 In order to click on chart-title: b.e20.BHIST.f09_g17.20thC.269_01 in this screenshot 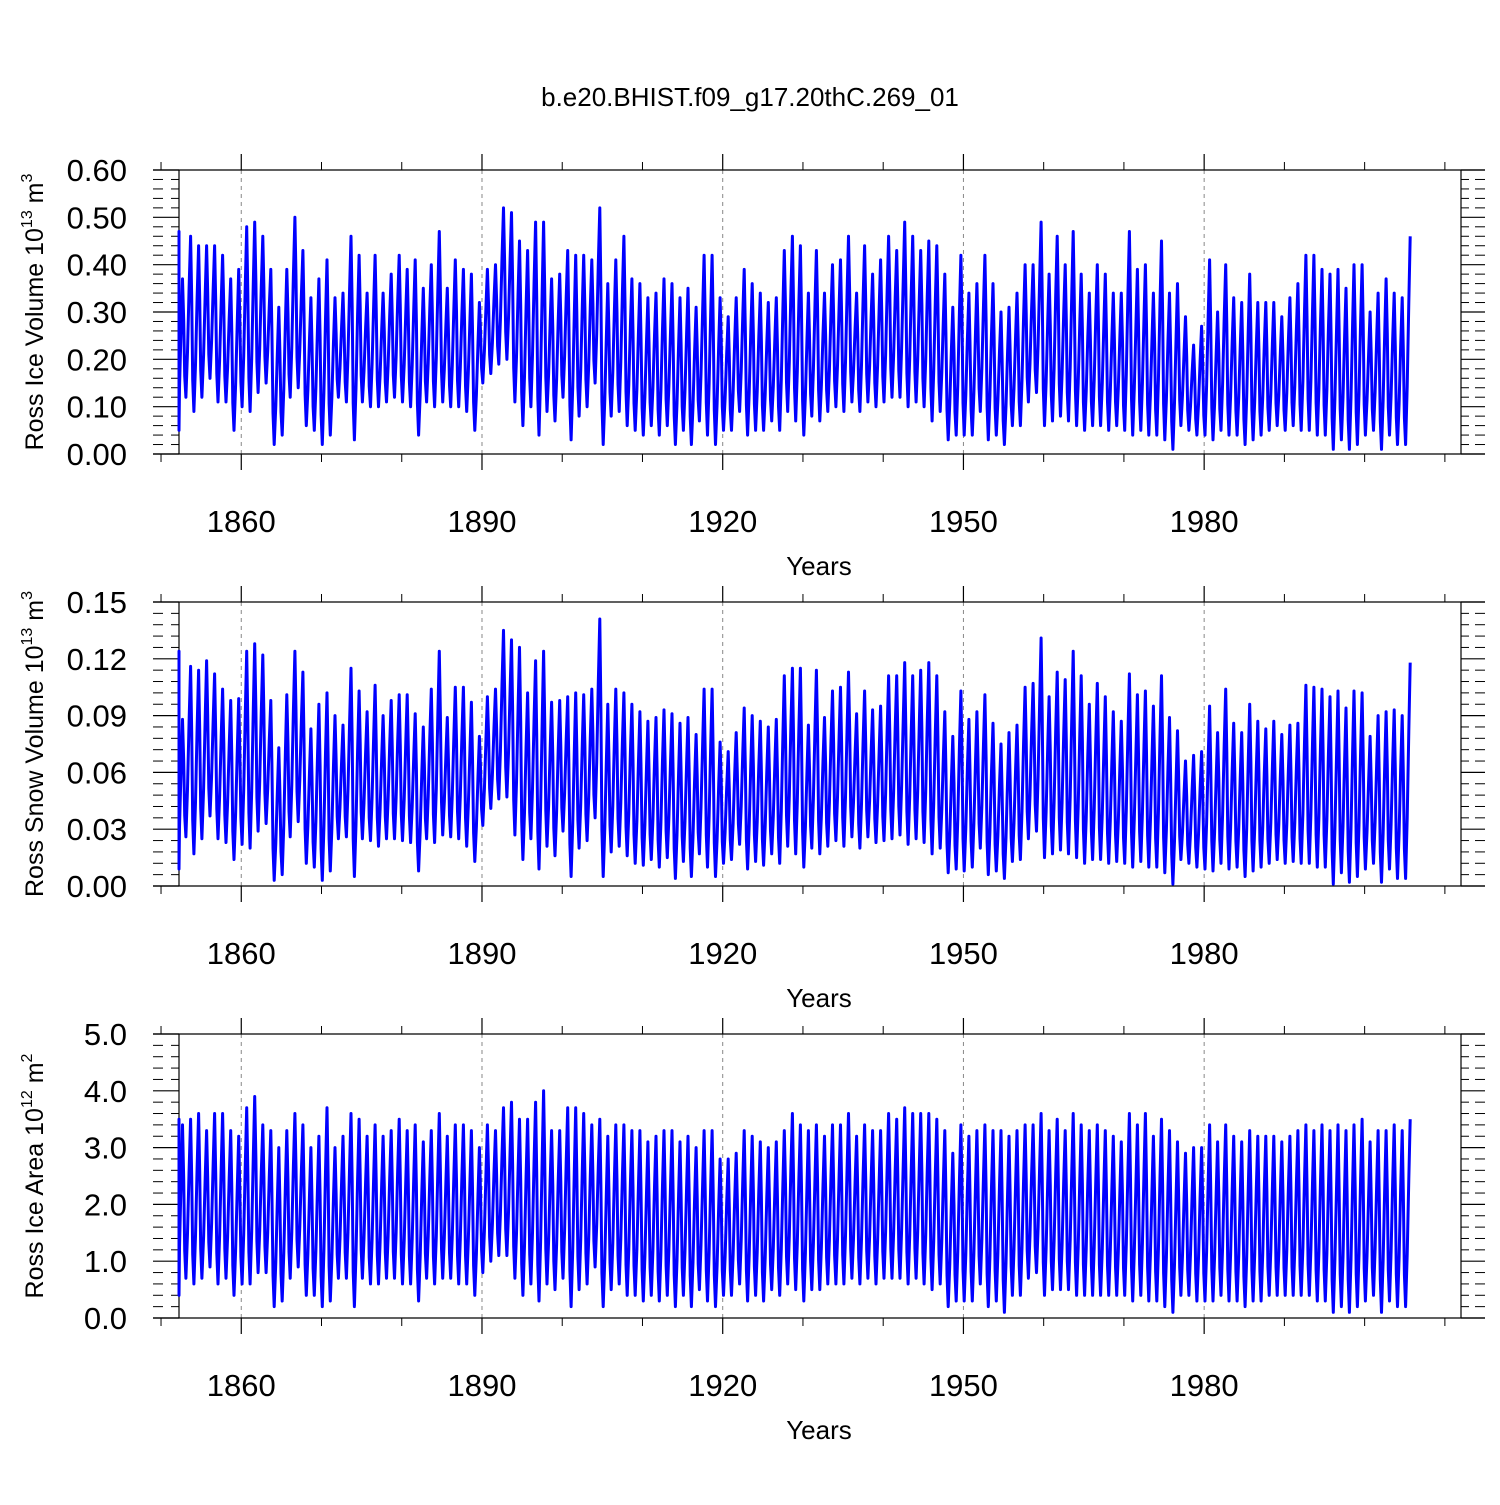, I will do `click(750, 97)`.